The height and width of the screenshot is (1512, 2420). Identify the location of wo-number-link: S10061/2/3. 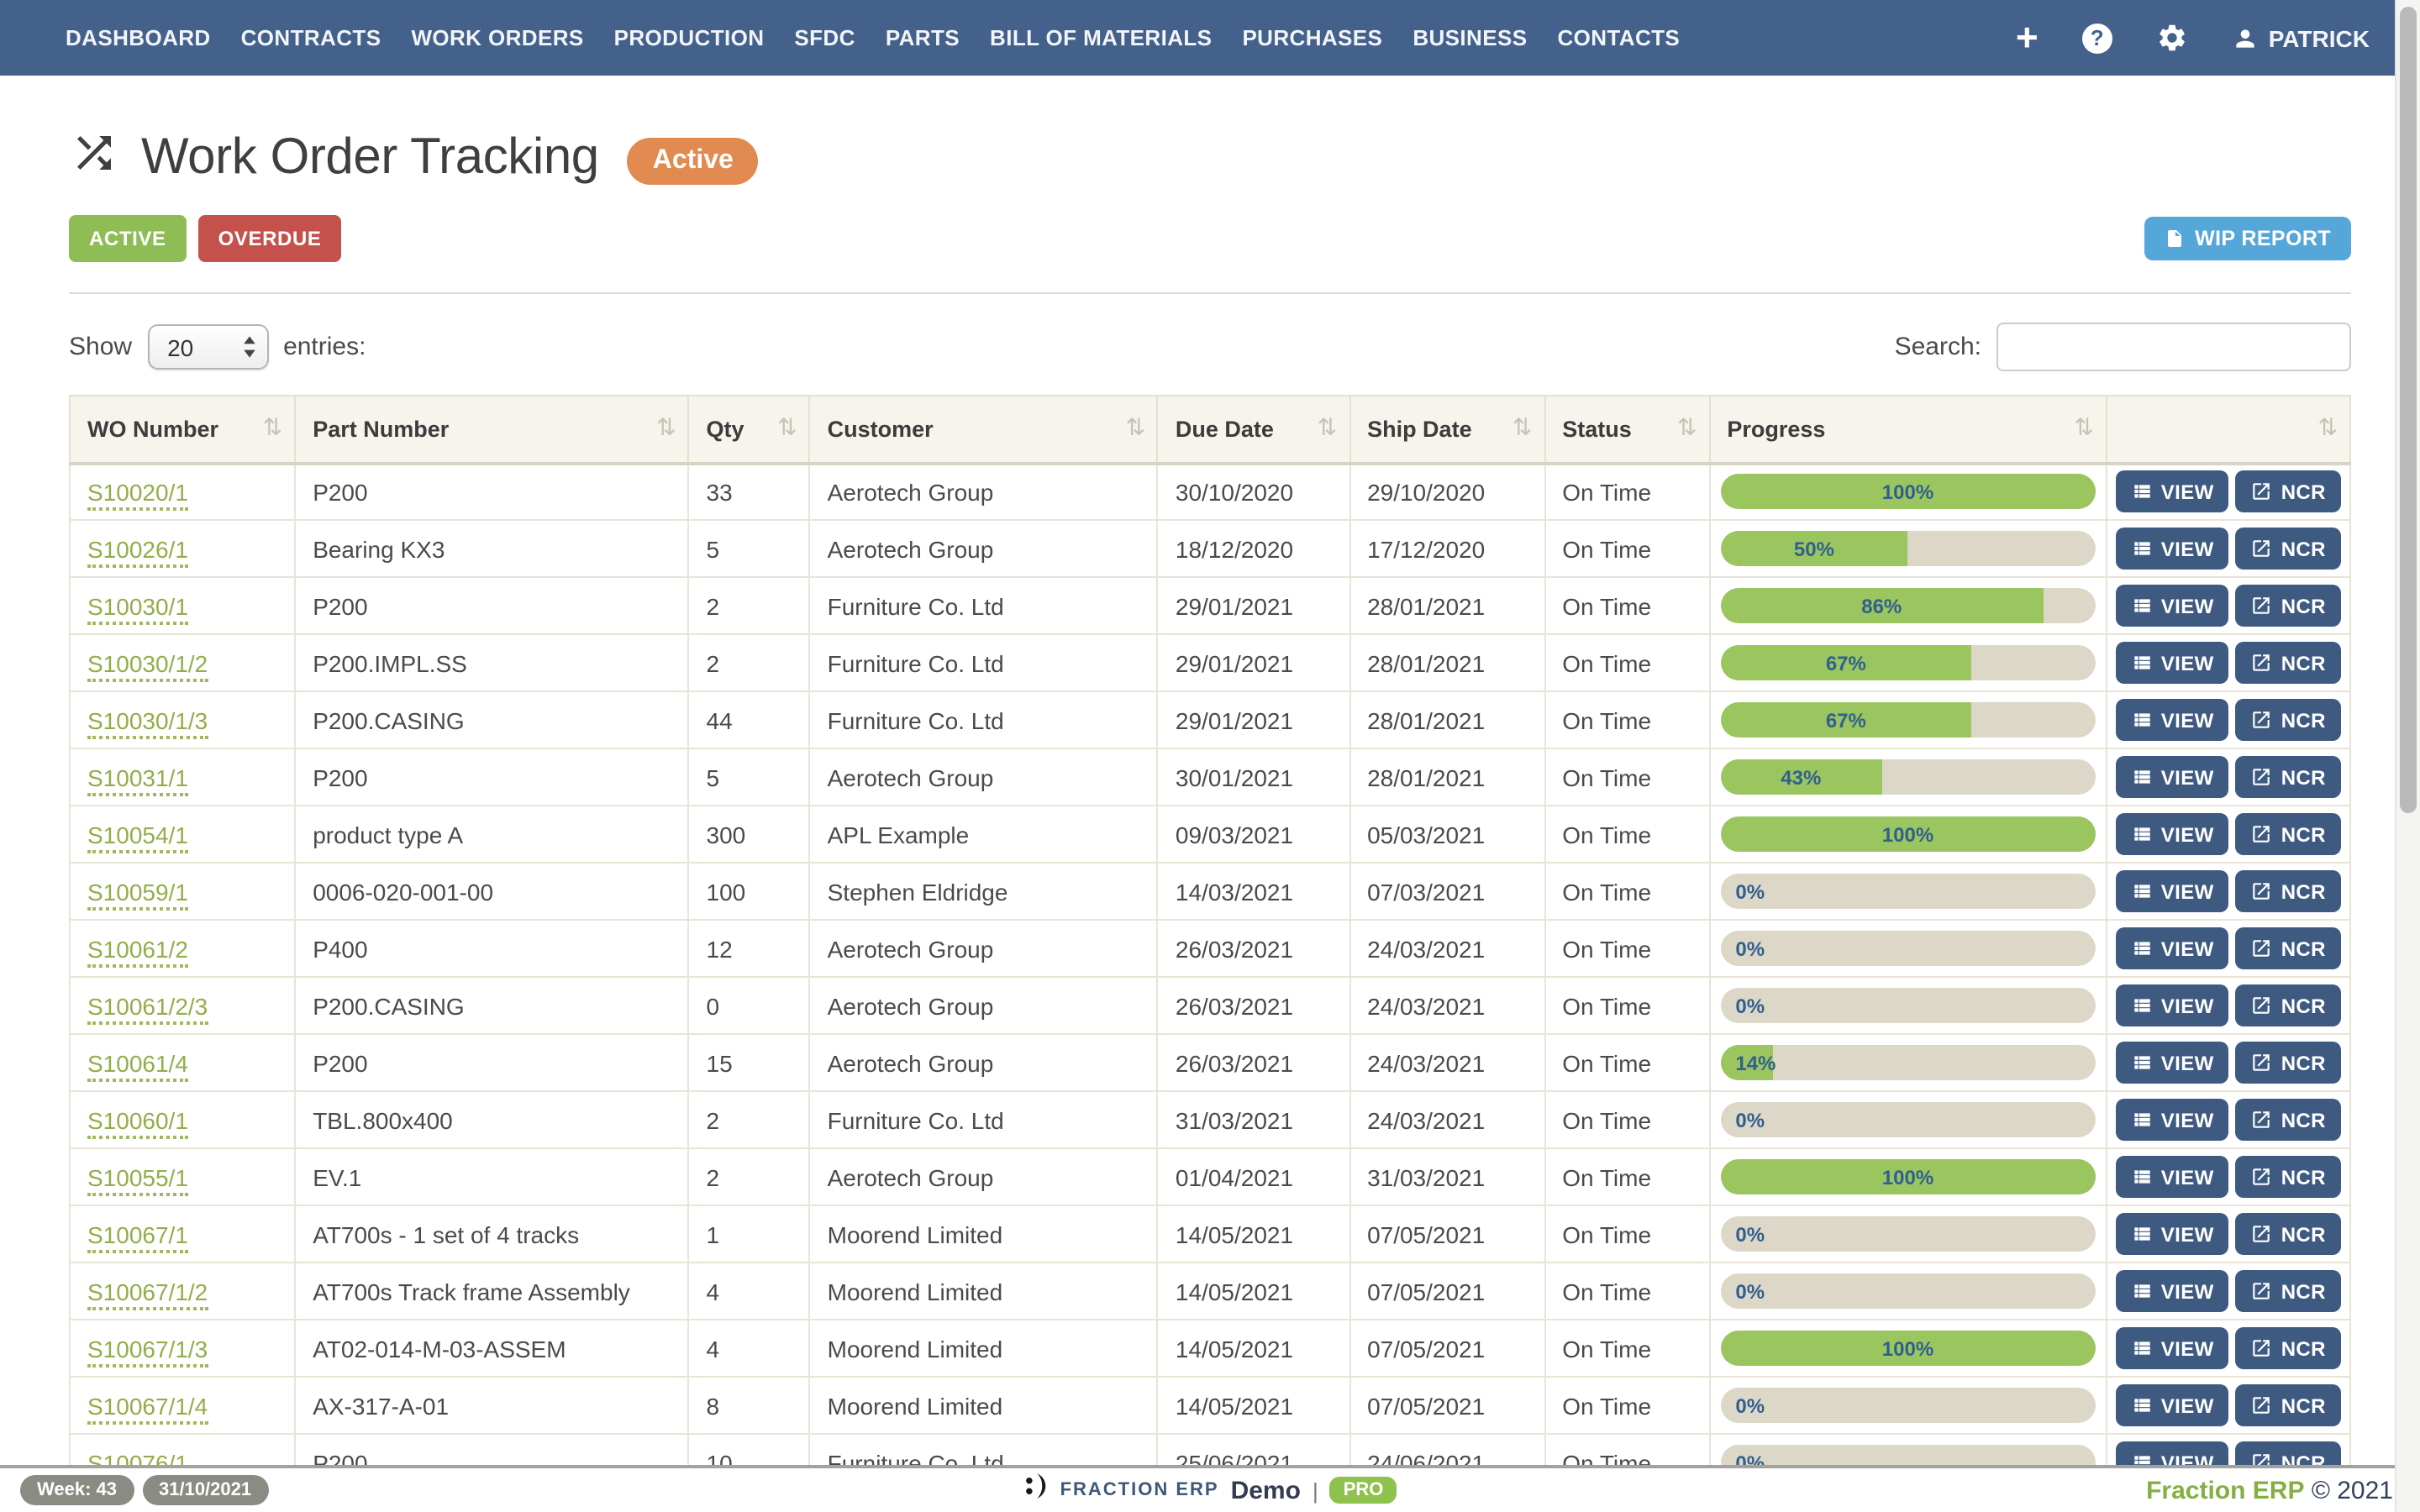
(147, 1008).